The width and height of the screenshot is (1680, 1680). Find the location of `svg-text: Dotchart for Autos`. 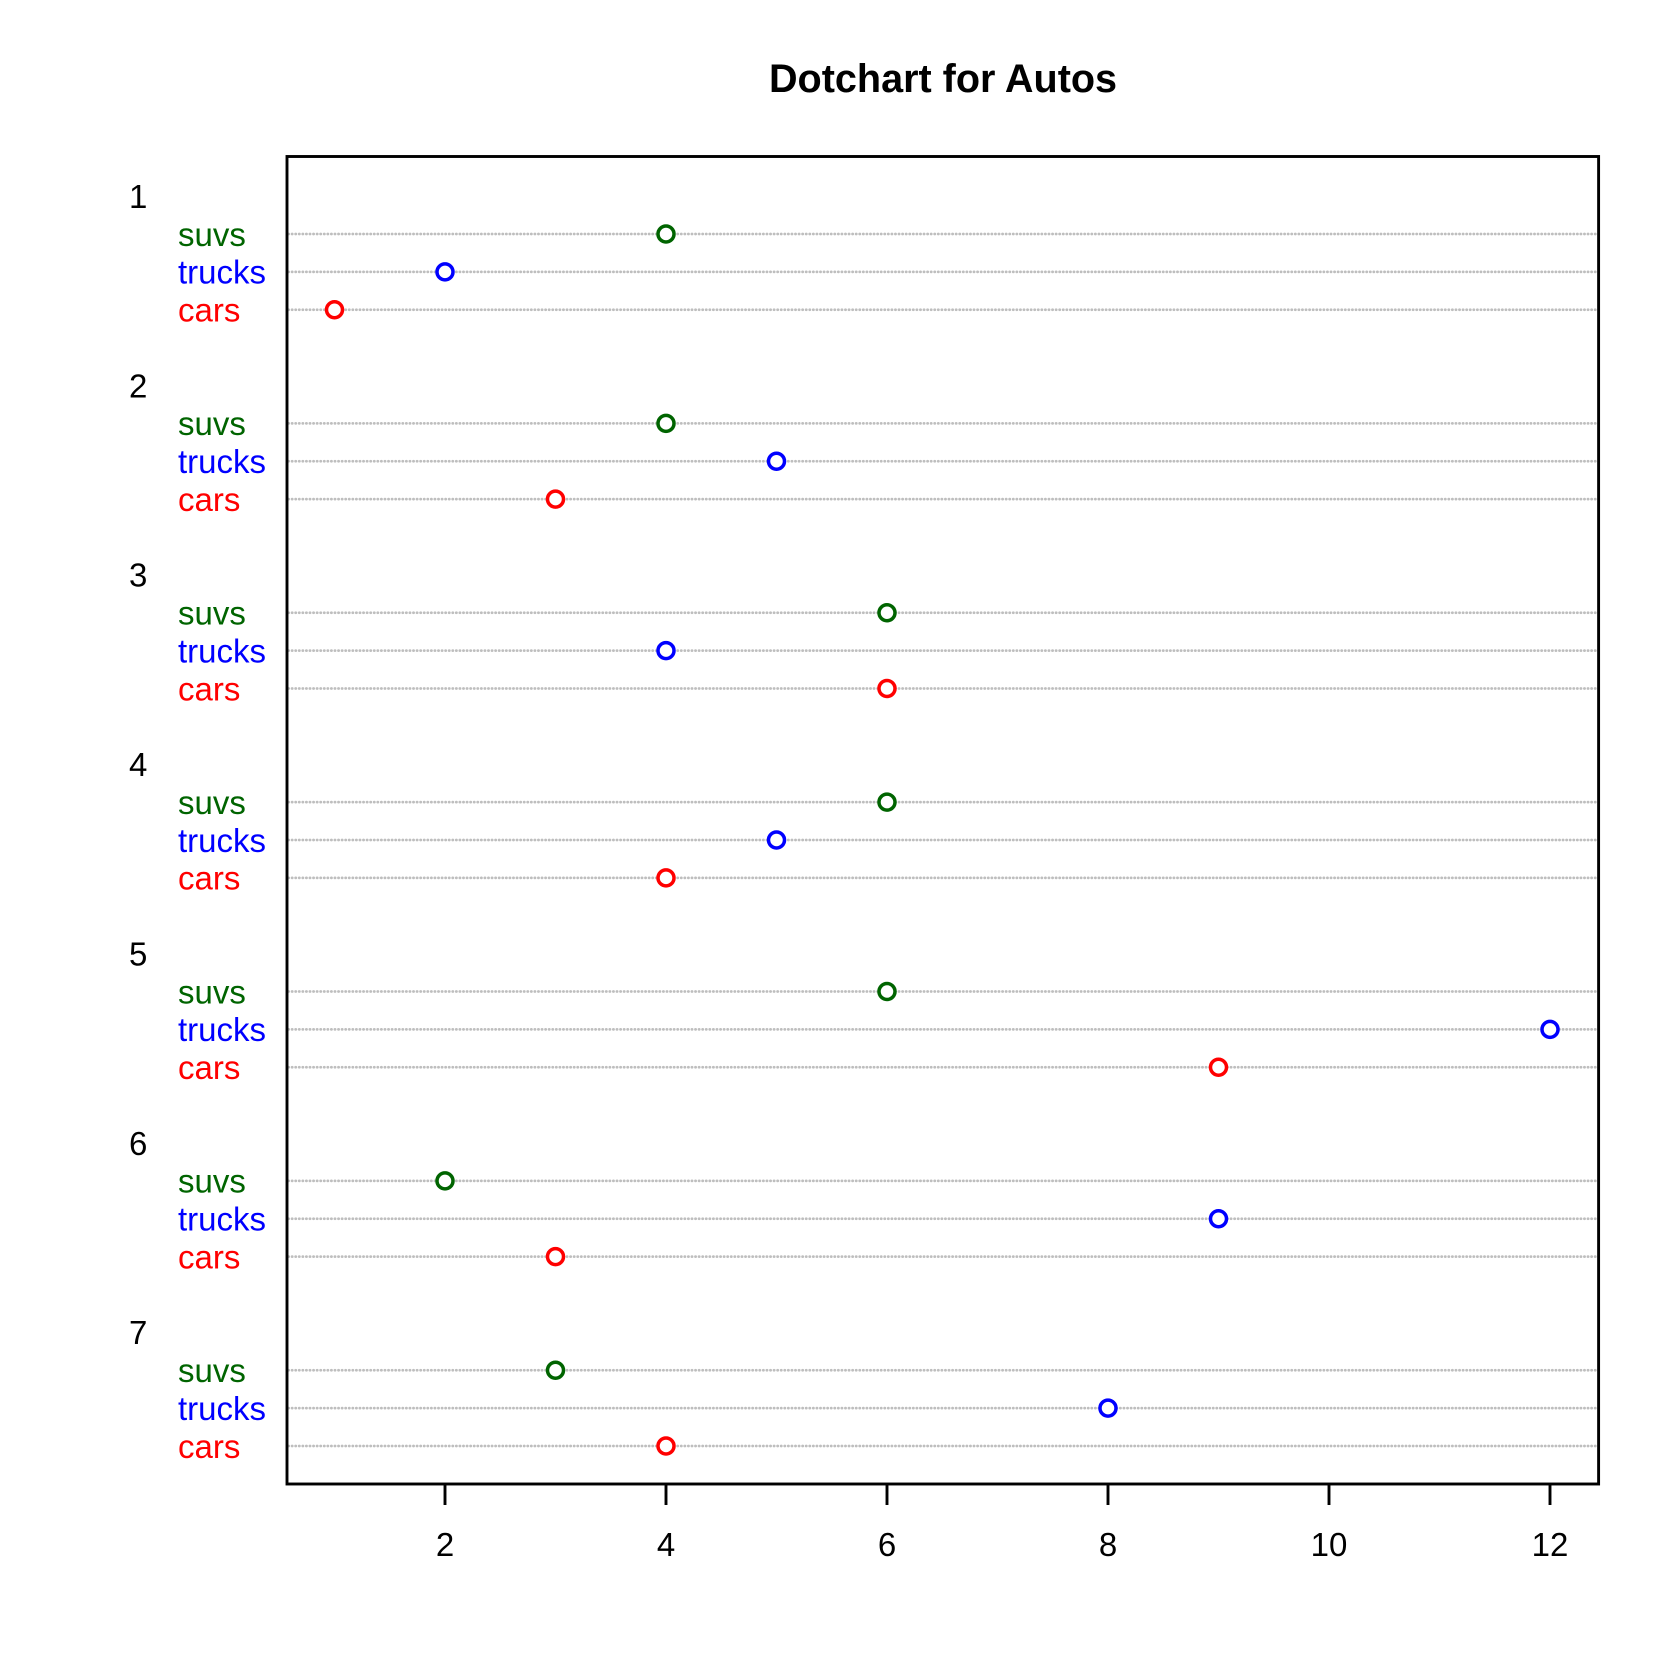

svg-text: Dotchart for Autos is located at coordinates (943, 79).